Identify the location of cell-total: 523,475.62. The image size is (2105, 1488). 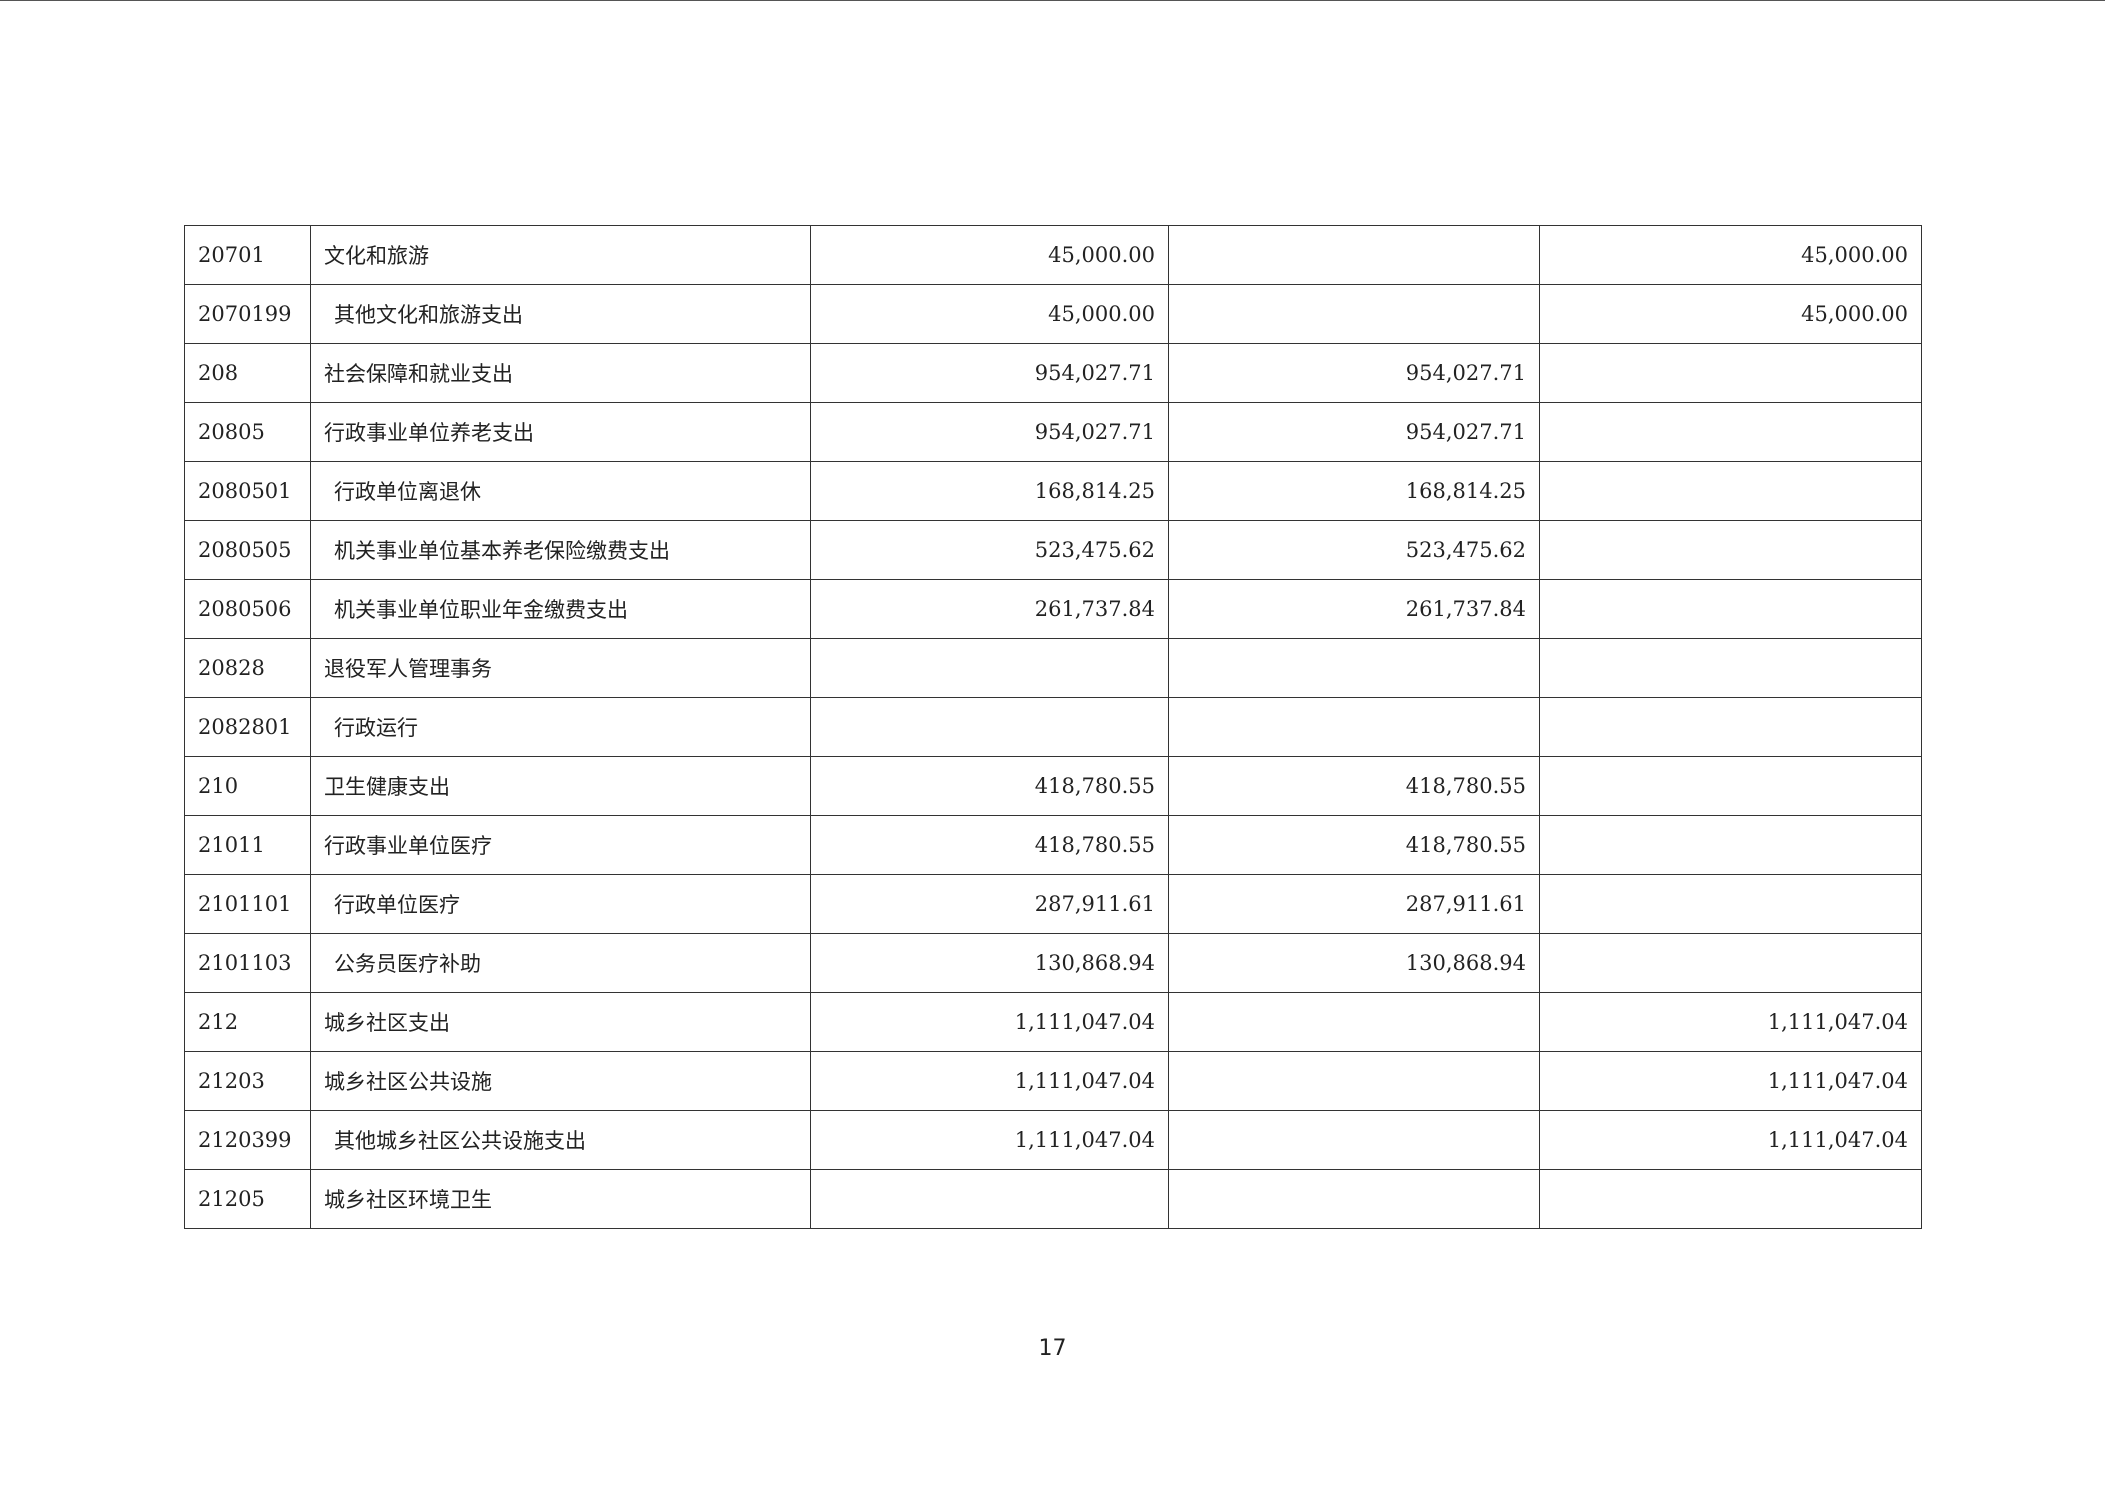
(989, 550).